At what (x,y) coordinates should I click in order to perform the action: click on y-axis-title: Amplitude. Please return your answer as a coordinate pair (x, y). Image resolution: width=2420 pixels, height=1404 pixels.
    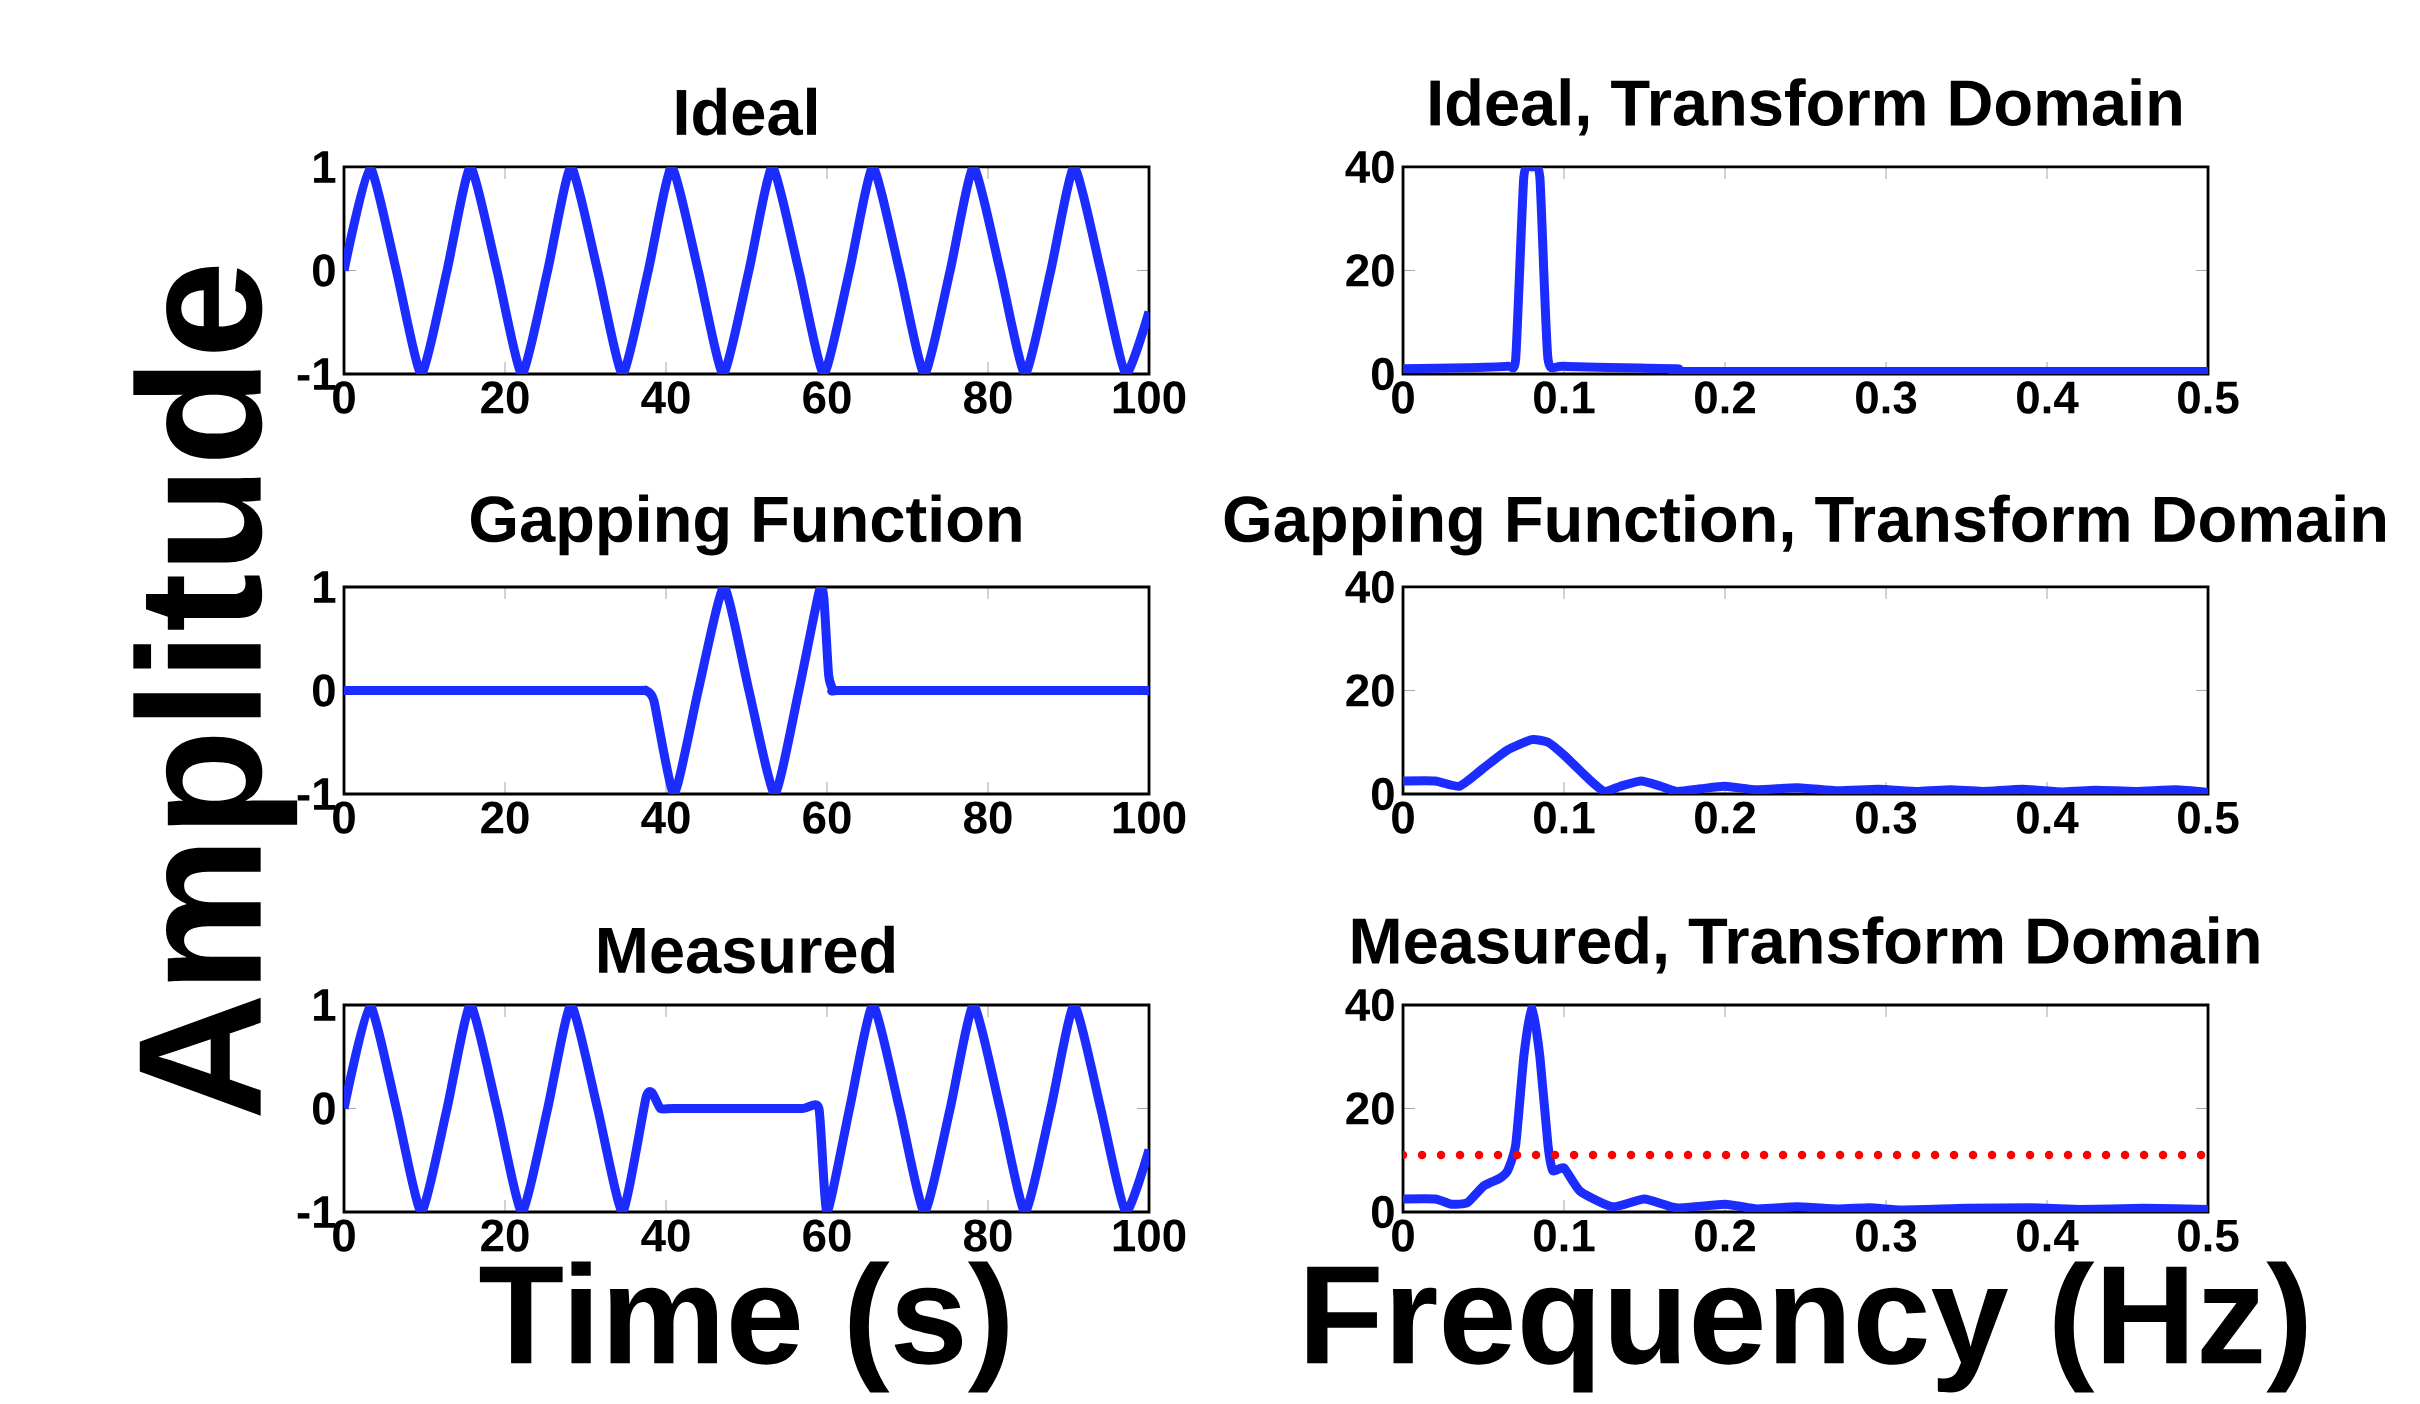
    Looking at the image, I should click on (215, 691).